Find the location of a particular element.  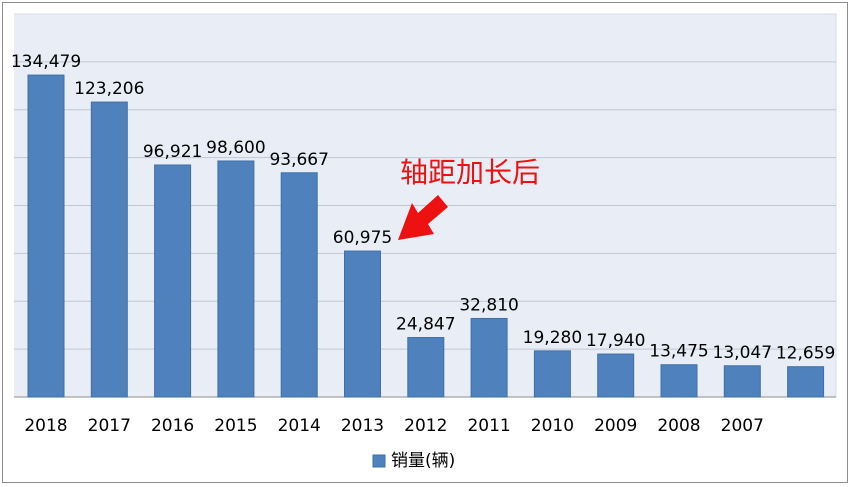

annotation-arrow is located at coordinates (423, 217).